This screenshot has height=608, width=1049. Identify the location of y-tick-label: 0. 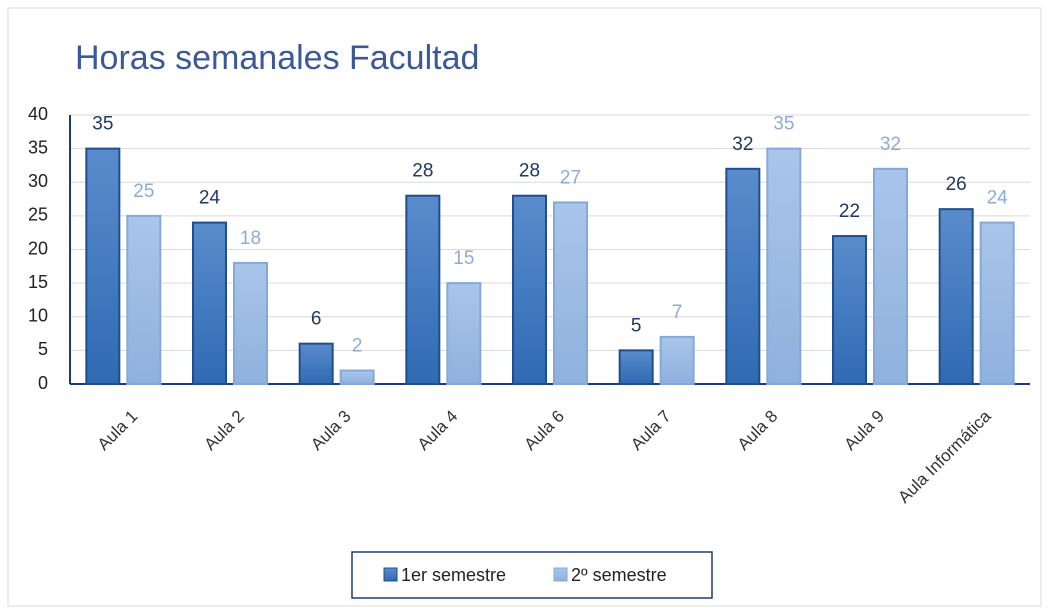
(43, 383).